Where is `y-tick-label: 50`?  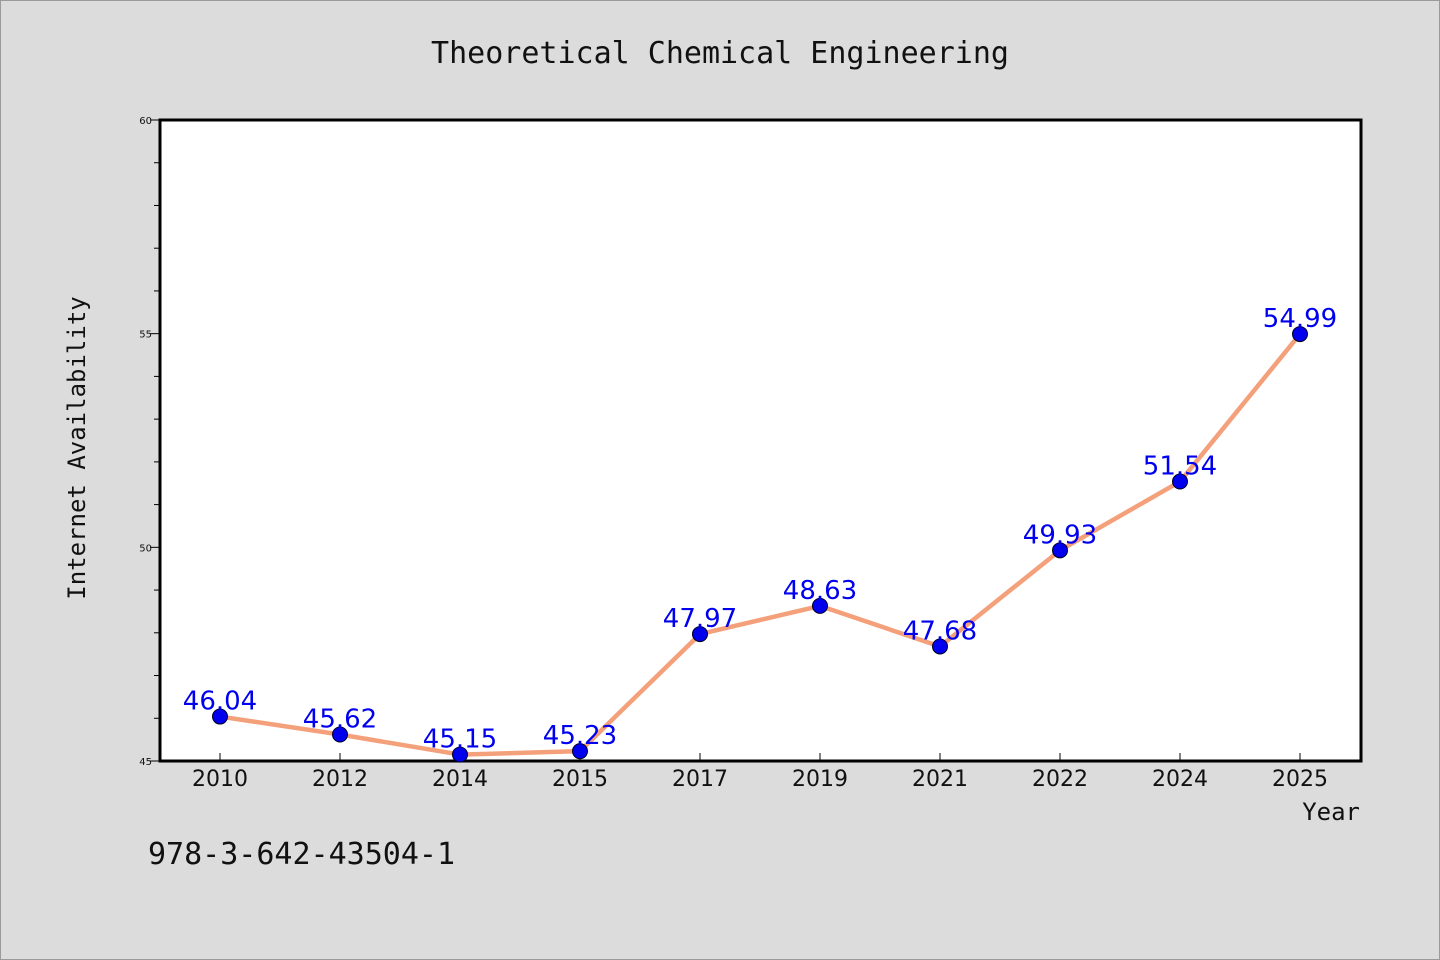 y-tick-label: 50 is located at coordinates (145, 548).